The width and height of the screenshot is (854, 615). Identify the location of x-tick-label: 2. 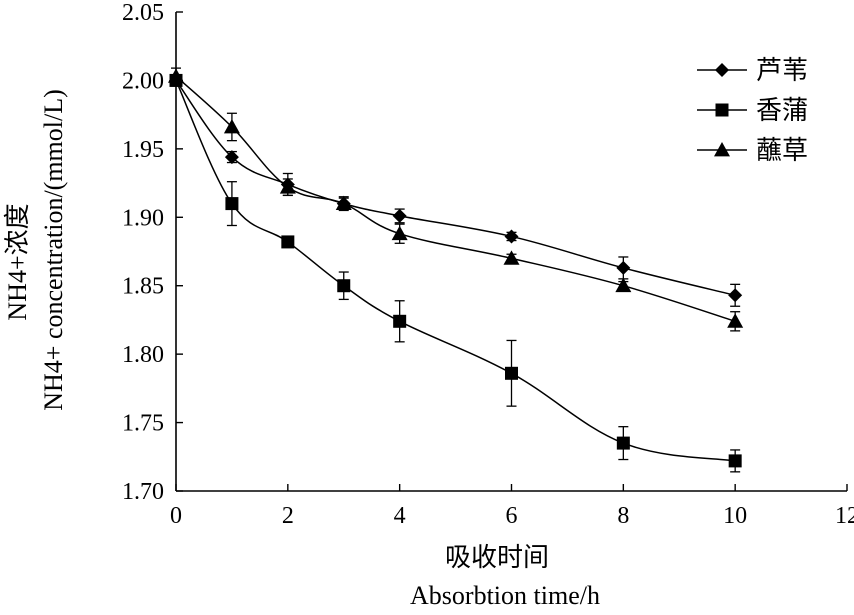
(288, 516).